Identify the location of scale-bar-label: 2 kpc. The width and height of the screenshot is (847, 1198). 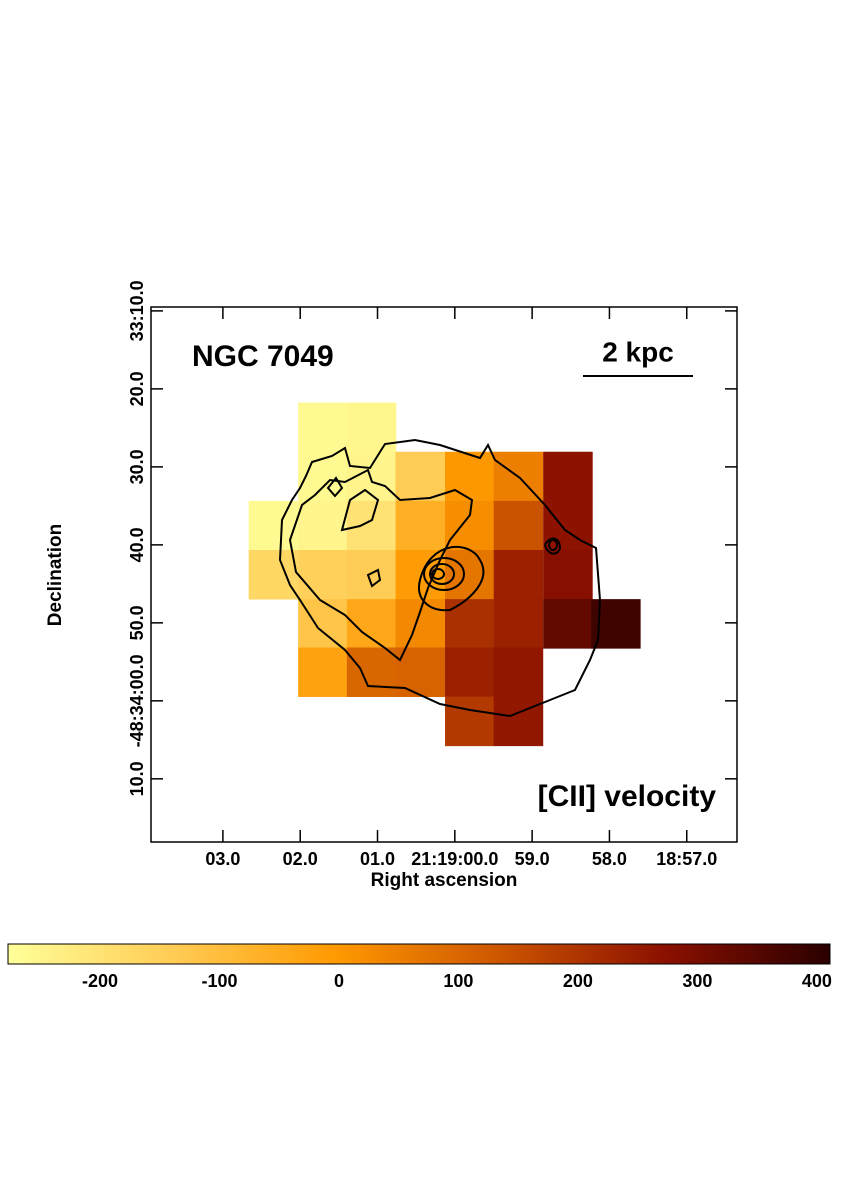
(638, 351).